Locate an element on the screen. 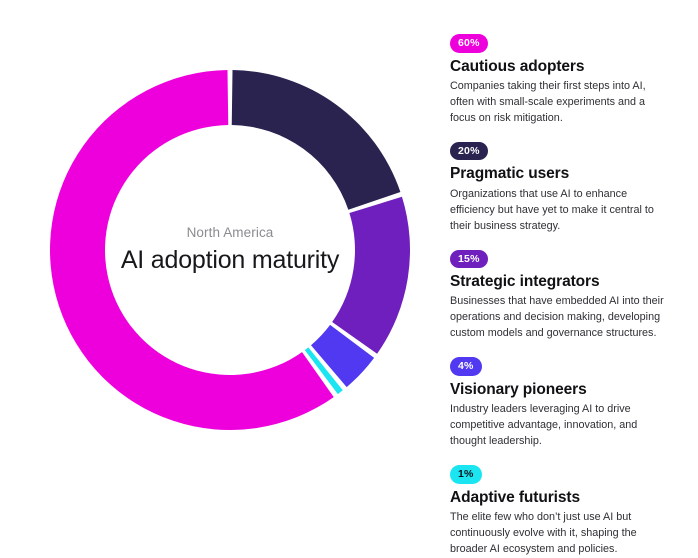 The width and height of the screenshot is (698, 558). legend-item-title: Strategic integrators is located at coordinates (525, 282).